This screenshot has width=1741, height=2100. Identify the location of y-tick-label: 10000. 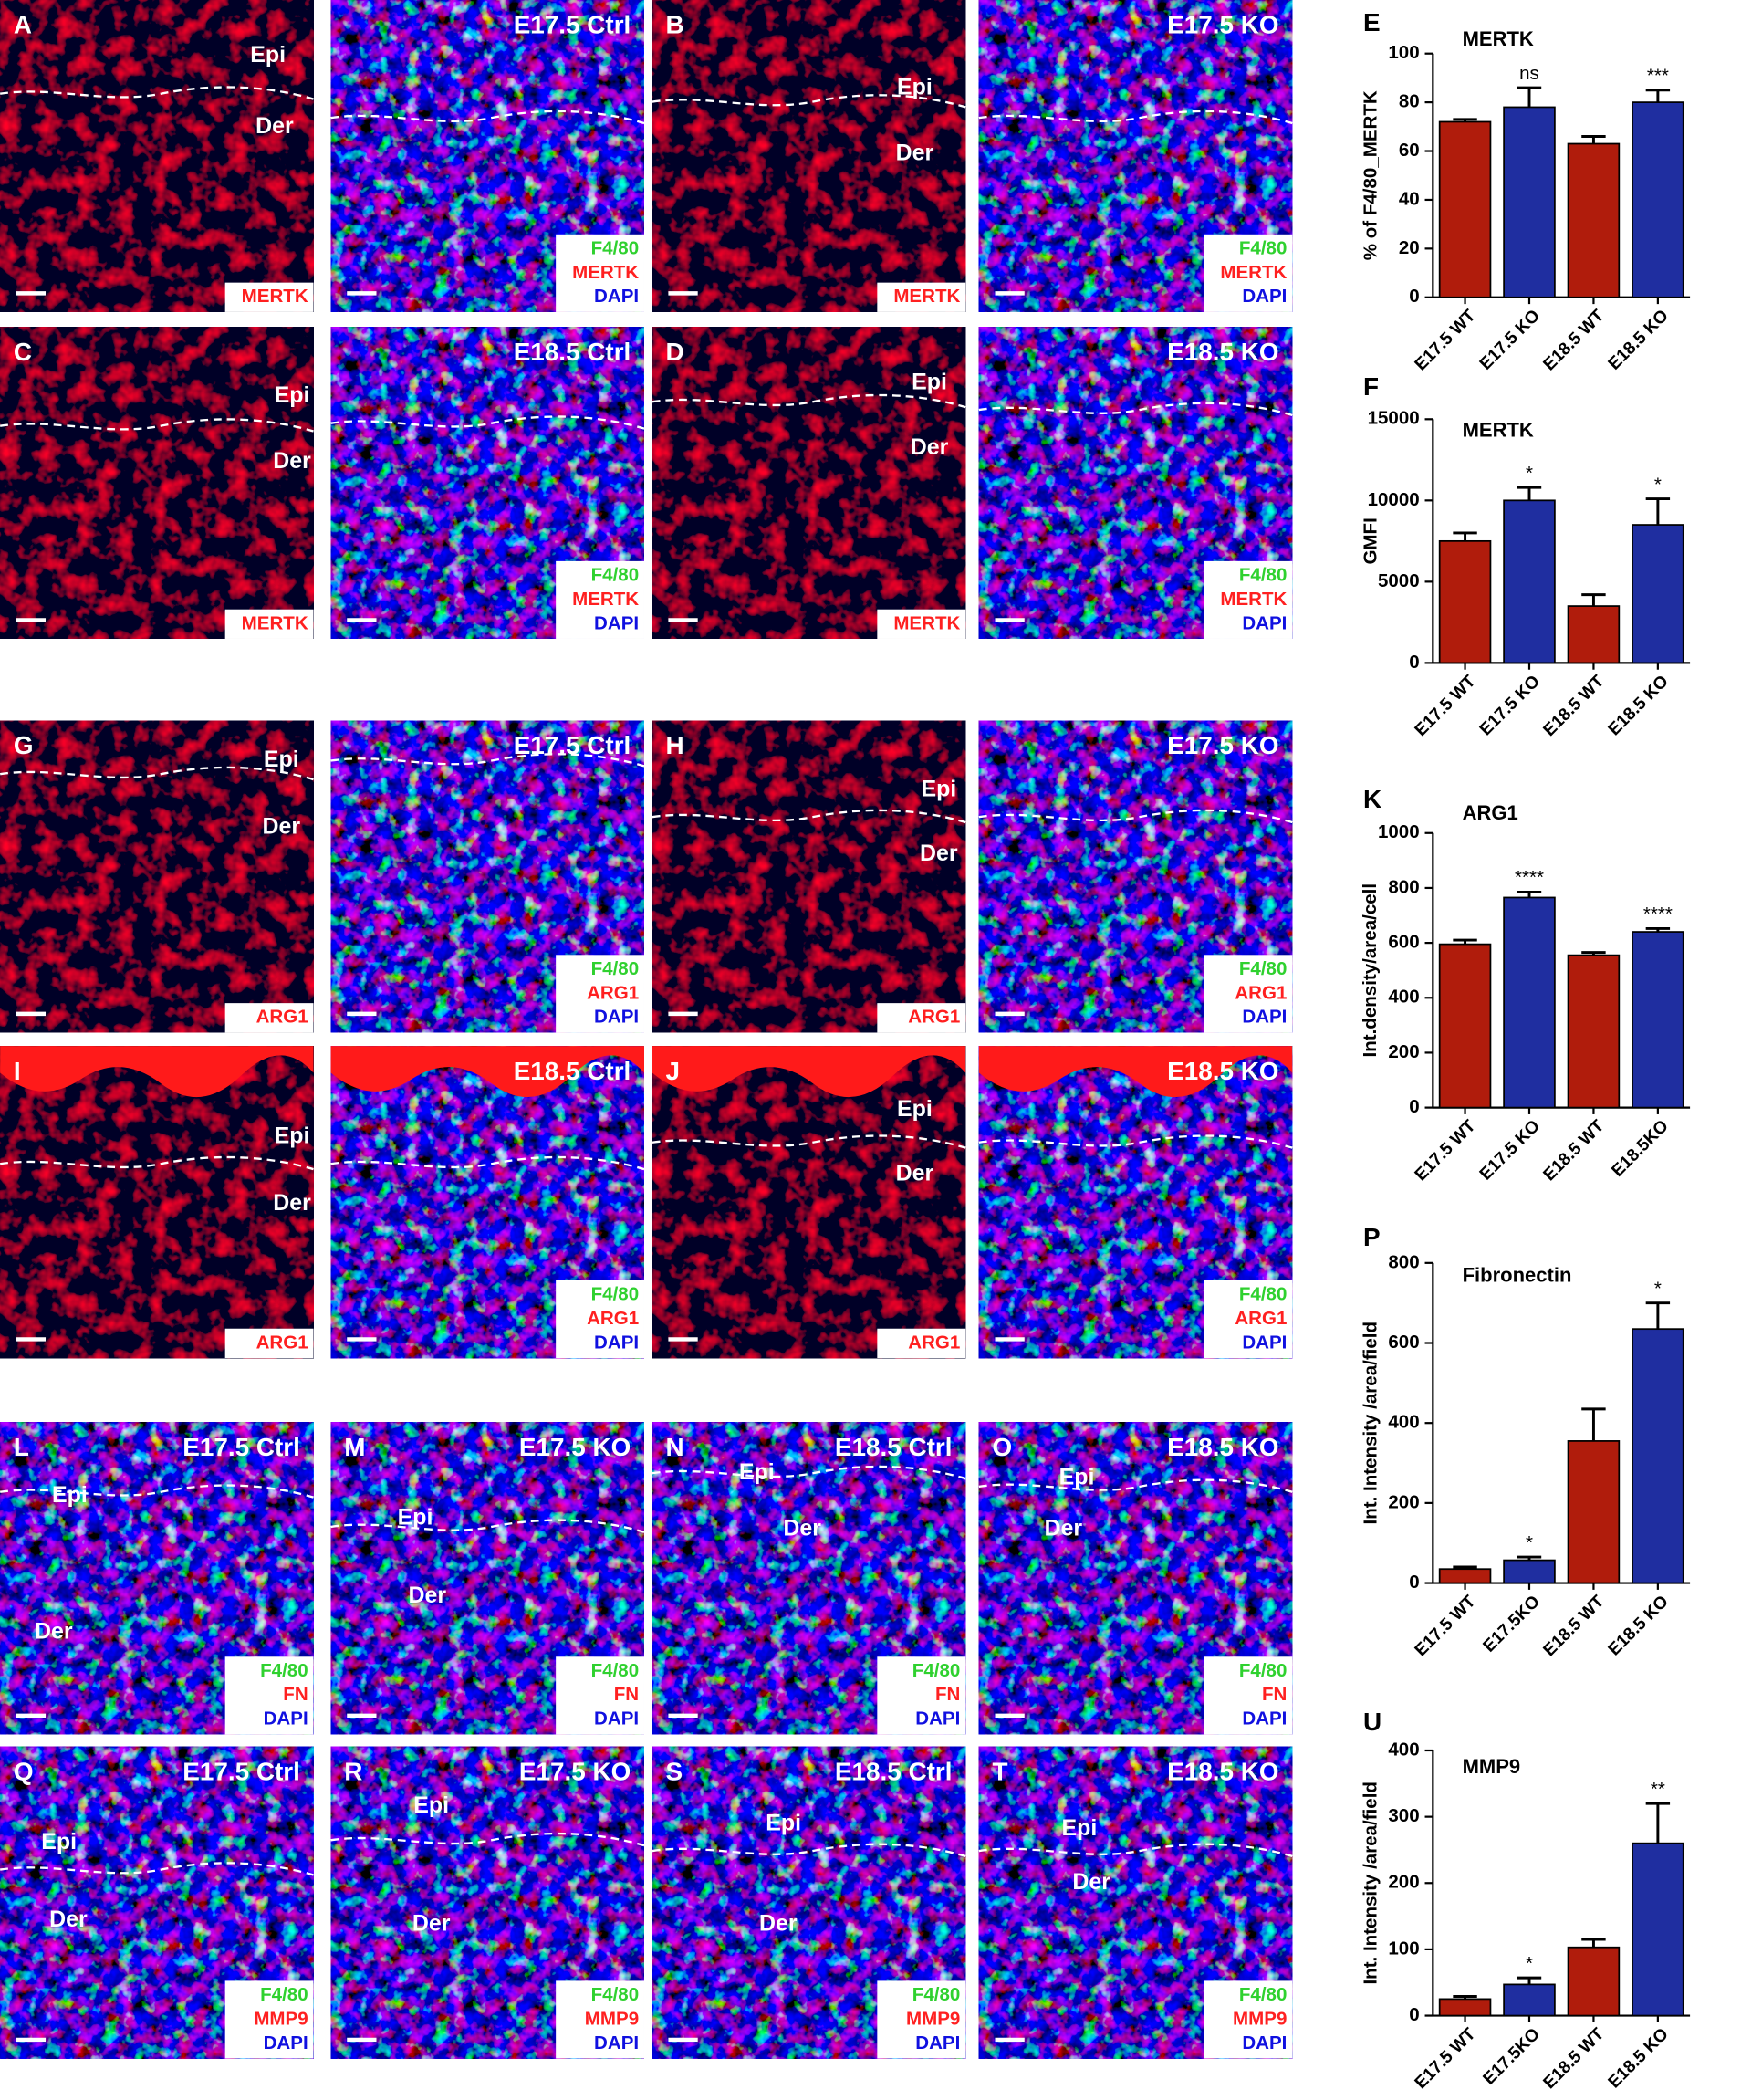
(1394, 499).